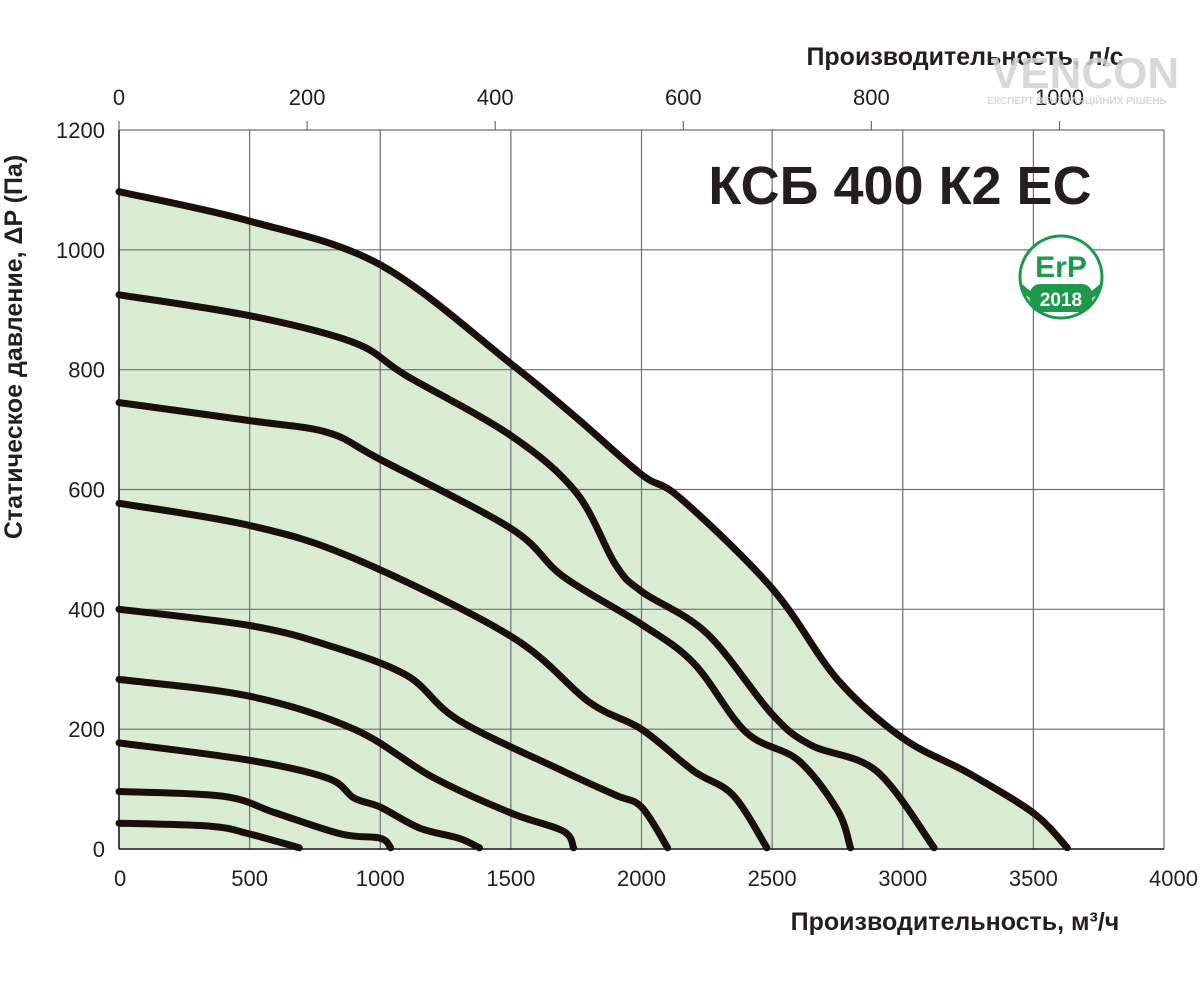  What do you see at coordinates (249, 878) in the screenshot?
I see `x-tick-label: 500` at bounding box center [249, 878].